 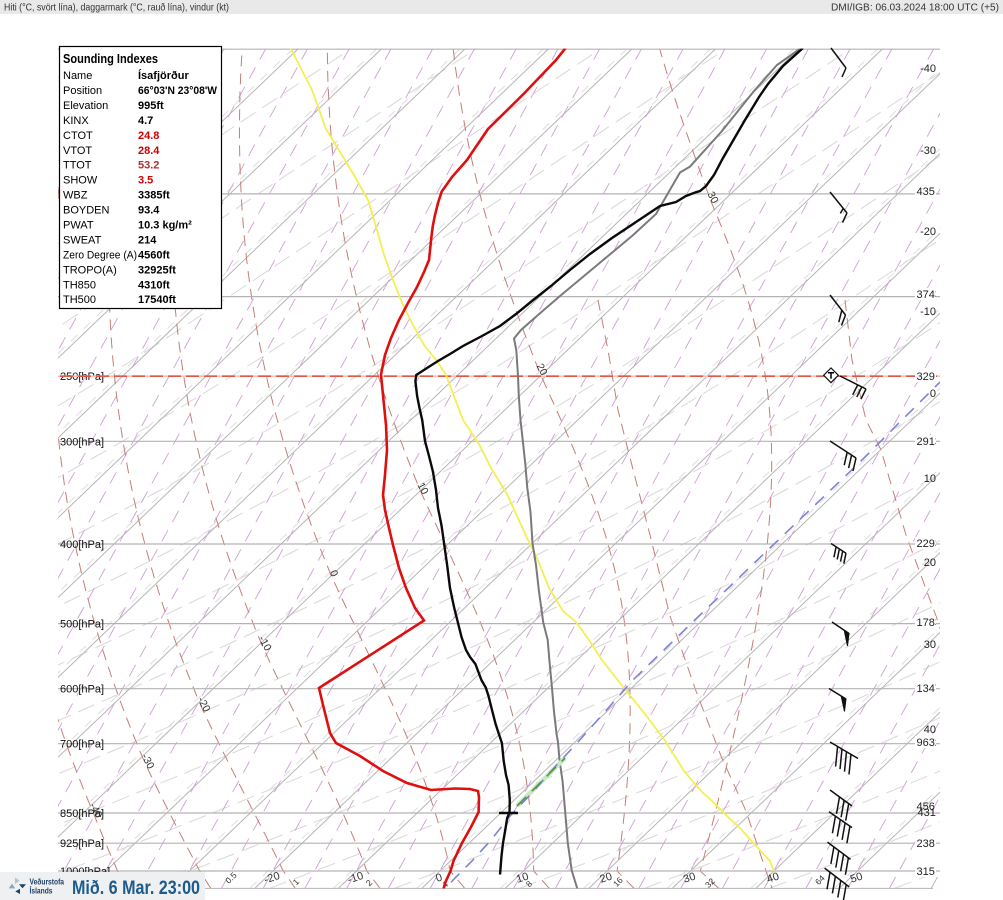 I want to click on svg-text: WBZ, so click(x=75, y=196).